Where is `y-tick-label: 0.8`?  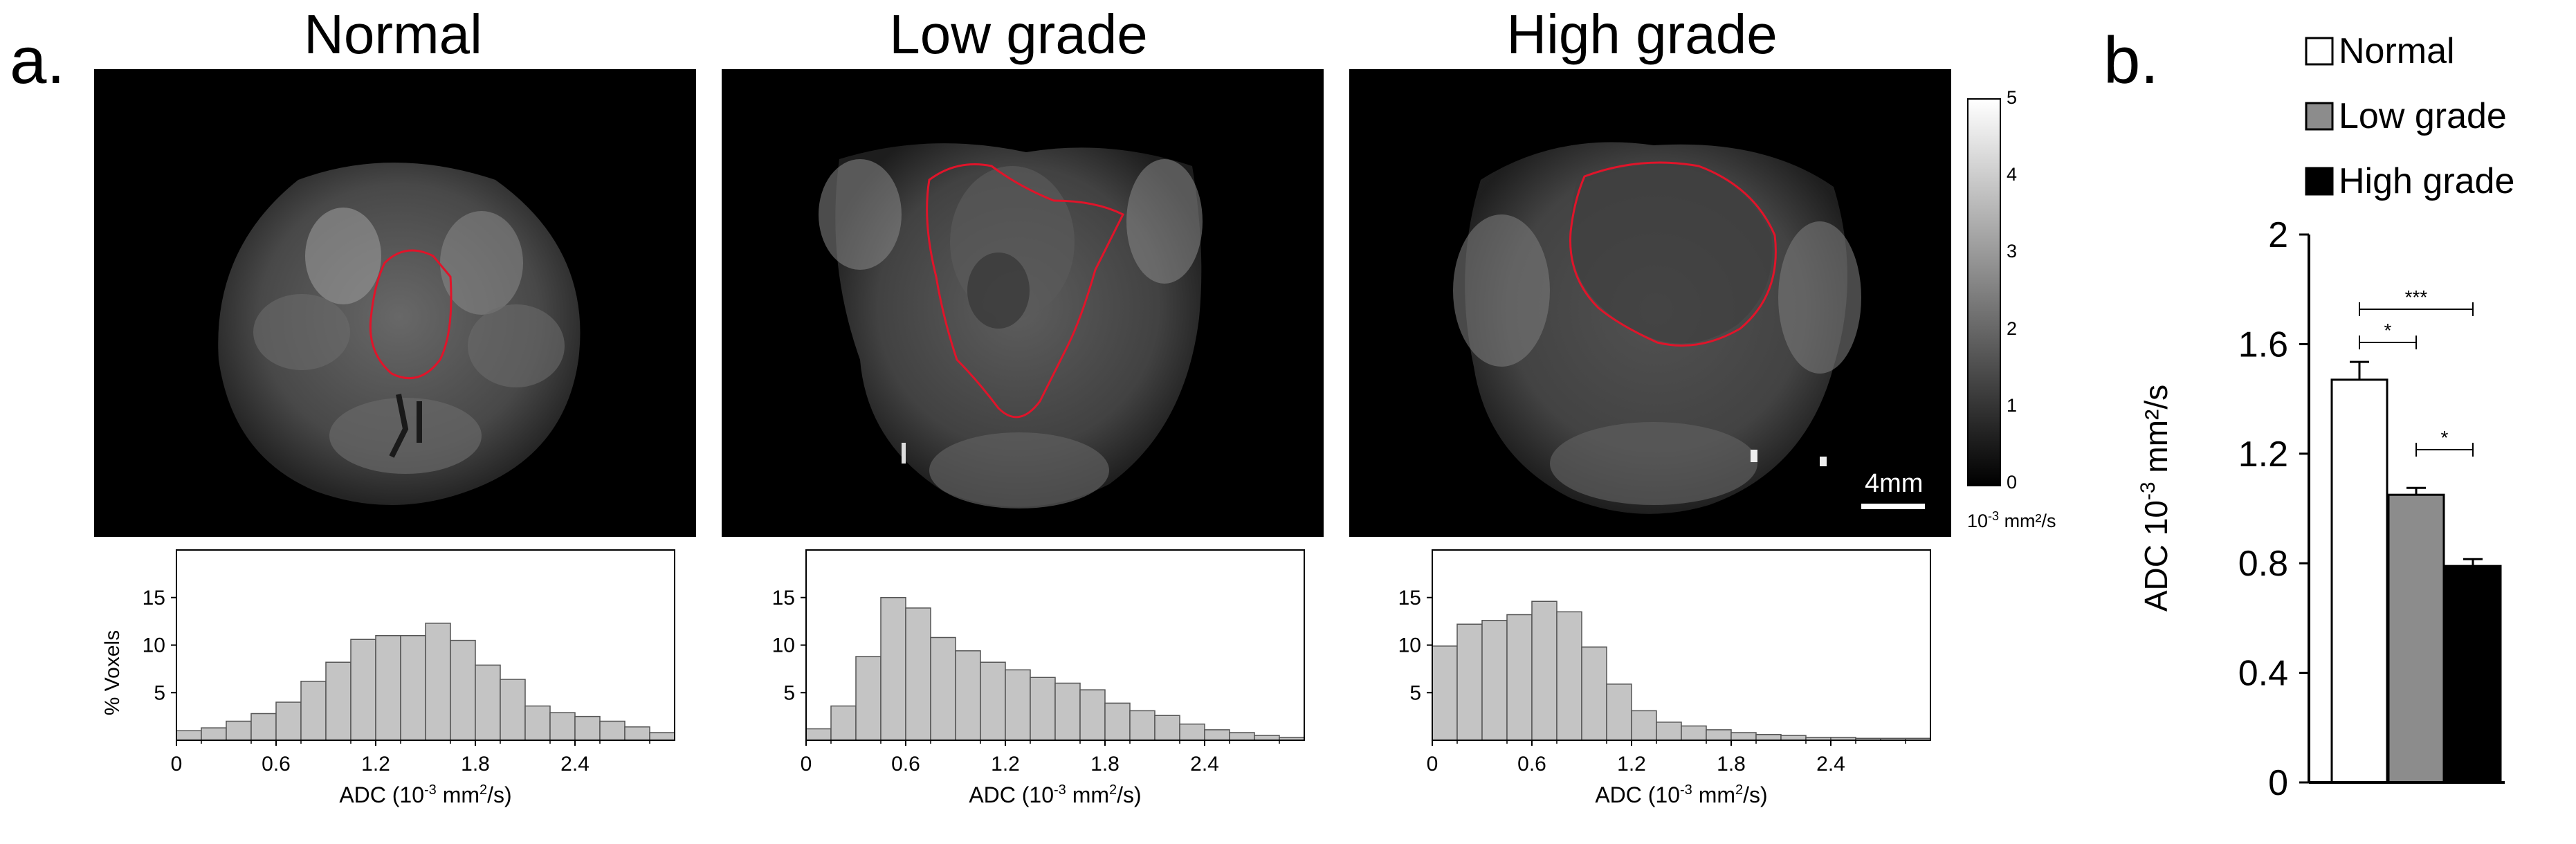
y-tick-label: 0.8 is located at coordinates (2263, 564).